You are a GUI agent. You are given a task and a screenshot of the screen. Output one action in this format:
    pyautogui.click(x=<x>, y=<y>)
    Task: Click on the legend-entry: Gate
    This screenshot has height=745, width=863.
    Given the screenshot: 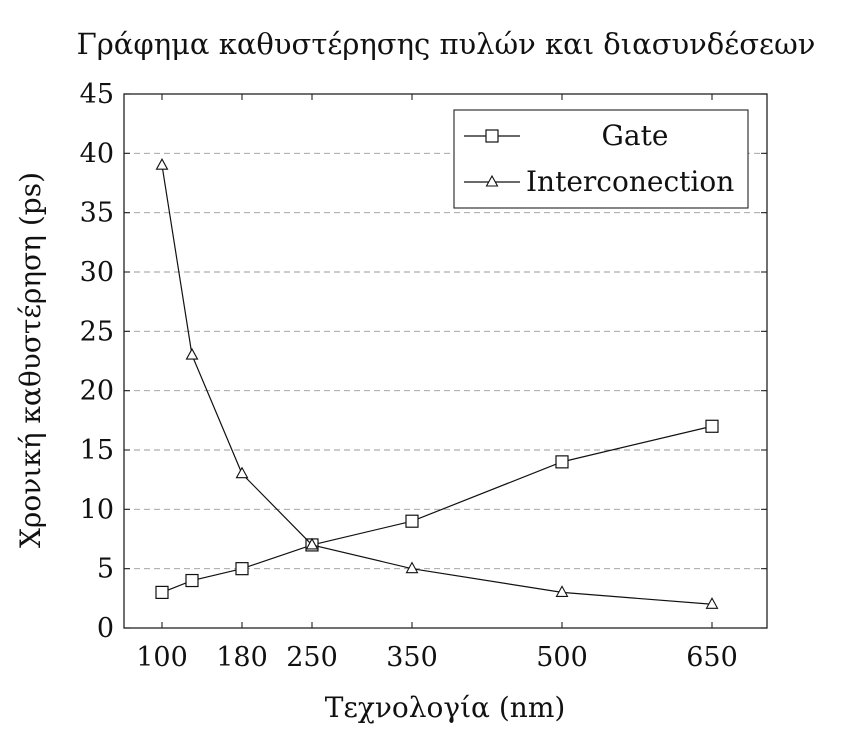 What is the action you would take?
    pyautogui.click(x=566, y=135)
    